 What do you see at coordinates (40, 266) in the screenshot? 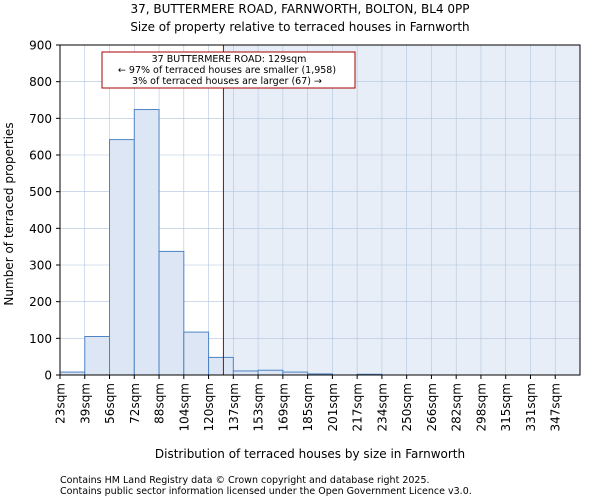
I see `y-tick-label: 300` at bounding box center [40, 266].